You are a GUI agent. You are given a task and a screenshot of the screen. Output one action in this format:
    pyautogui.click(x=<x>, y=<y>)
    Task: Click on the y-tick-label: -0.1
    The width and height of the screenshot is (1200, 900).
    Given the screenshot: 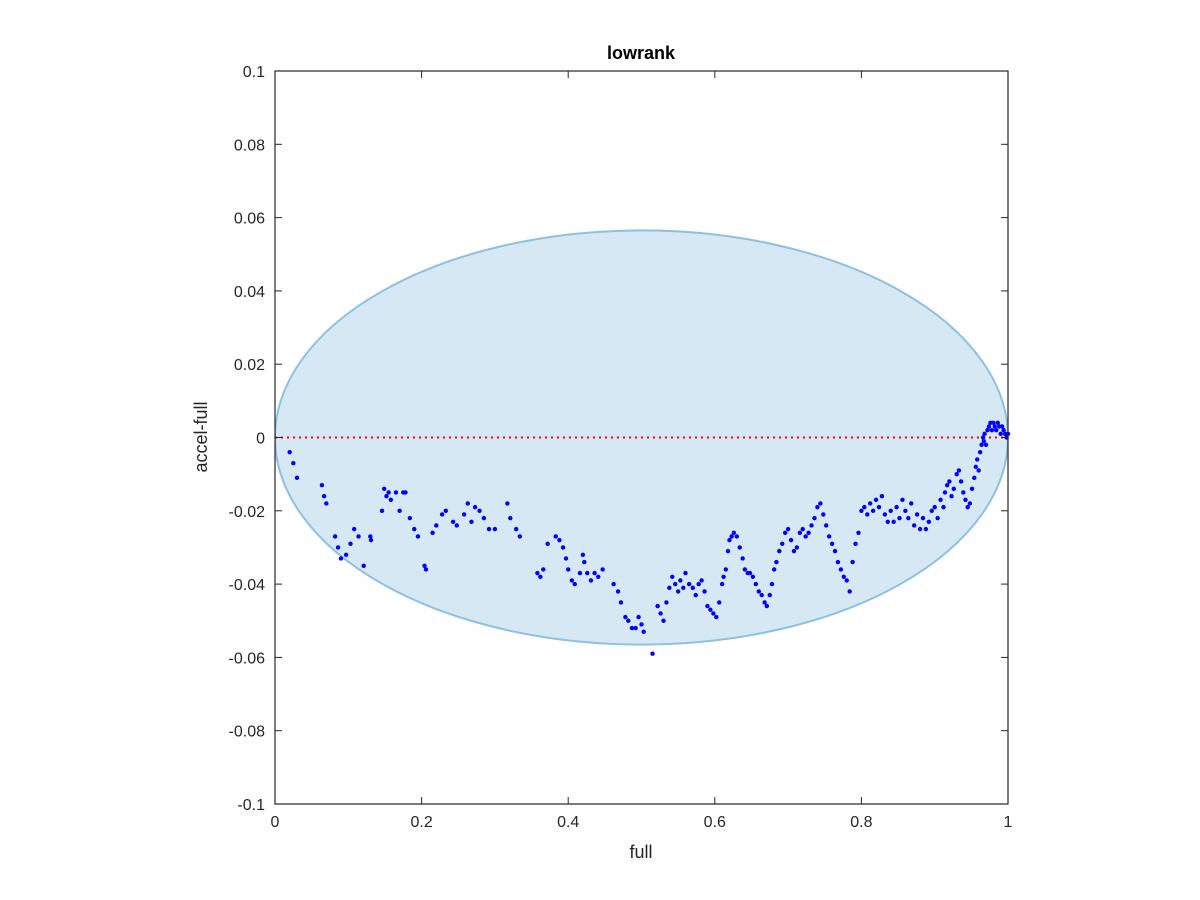 What is the action you would take?
    pyautogui.click(x=251, y=805)
    